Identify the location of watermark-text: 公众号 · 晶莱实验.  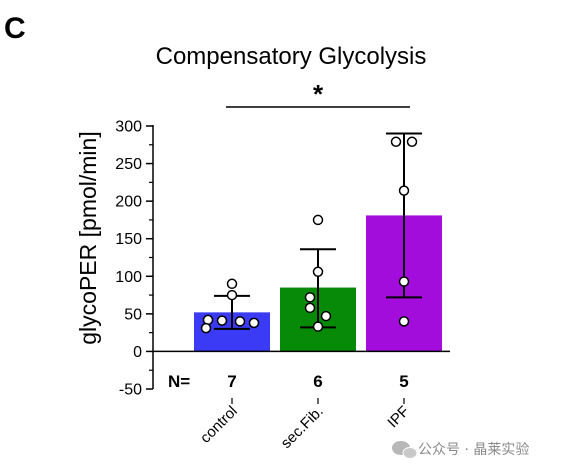
(473, 450).